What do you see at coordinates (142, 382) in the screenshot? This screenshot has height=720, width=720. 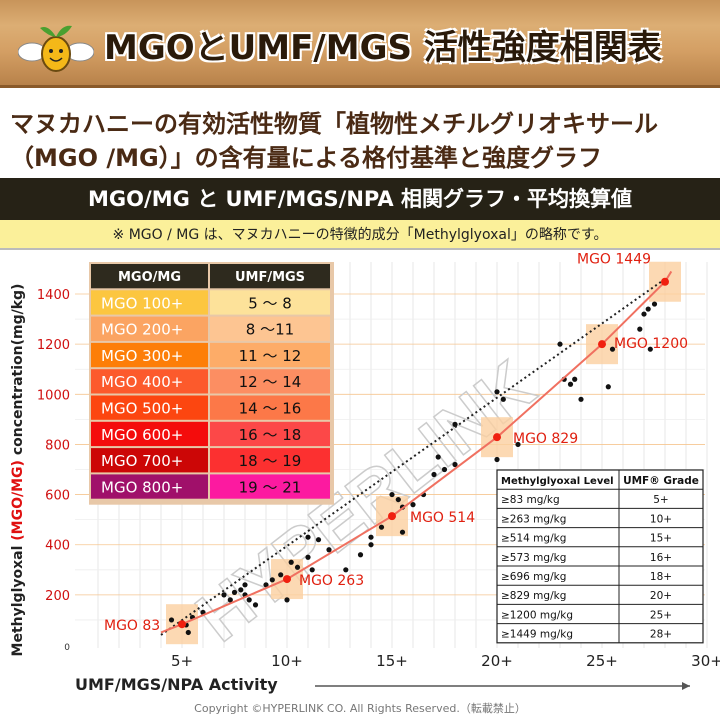 I see `grade-mgo: MGO 400+` at bounding box center [142, 382].